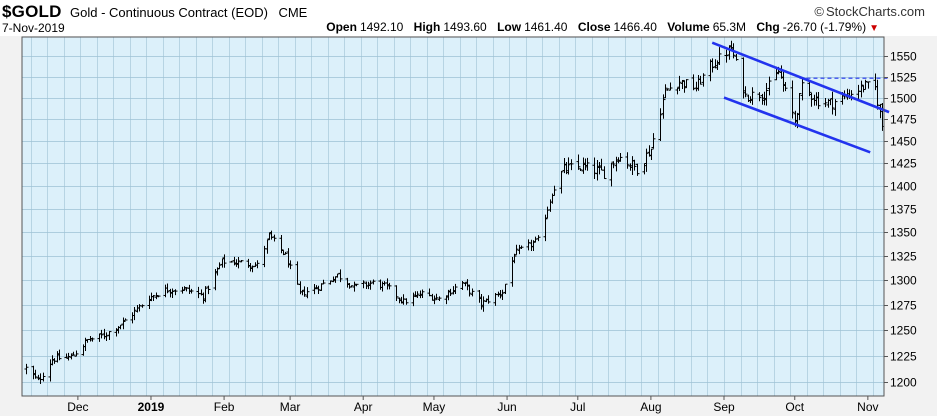 The image size is (937, 416). I want to click on x-tick-label: Dec, so click(77, 407).